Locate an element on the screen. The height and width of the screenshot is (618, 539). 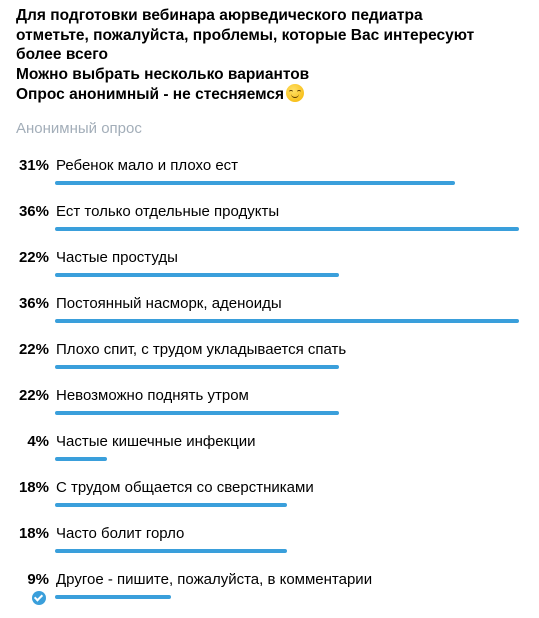
poll-option: 18% С трудом общается со сверстниками is located at coordinates (269, 501).